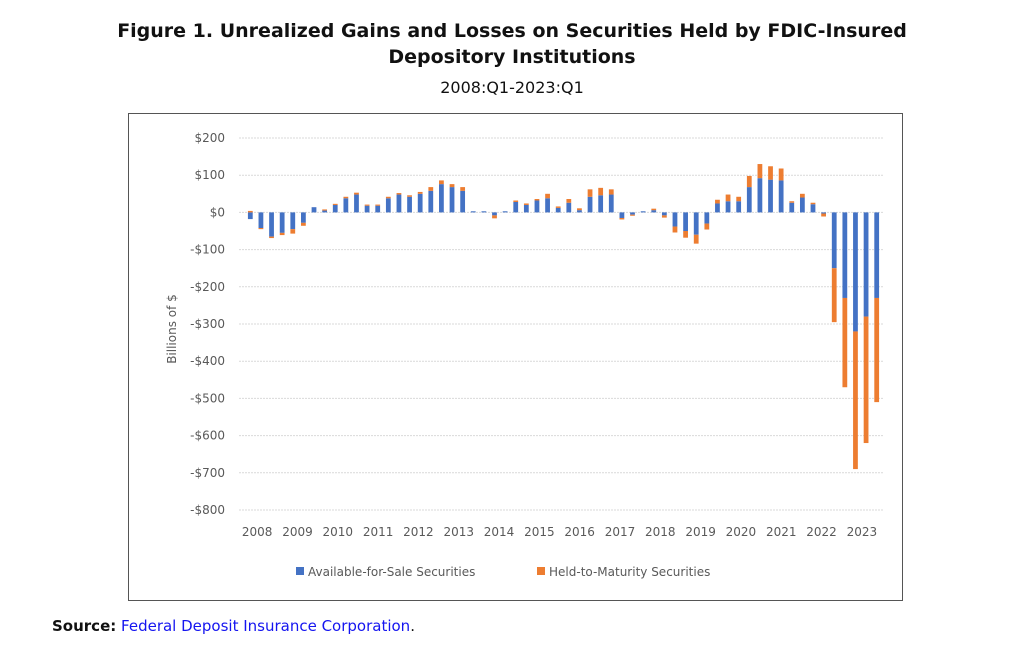 The image size is (1024, 657). I want to click on x-tick-label: 2010, so click(338, 532).